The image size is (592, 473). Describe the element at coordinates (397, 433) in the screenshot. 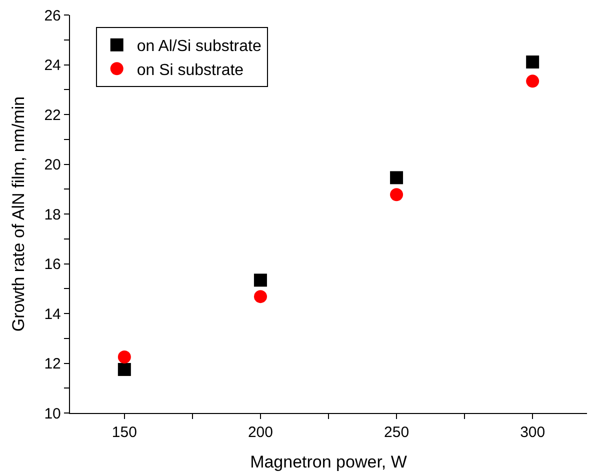

I see `x-tick-label: 250` at that location.